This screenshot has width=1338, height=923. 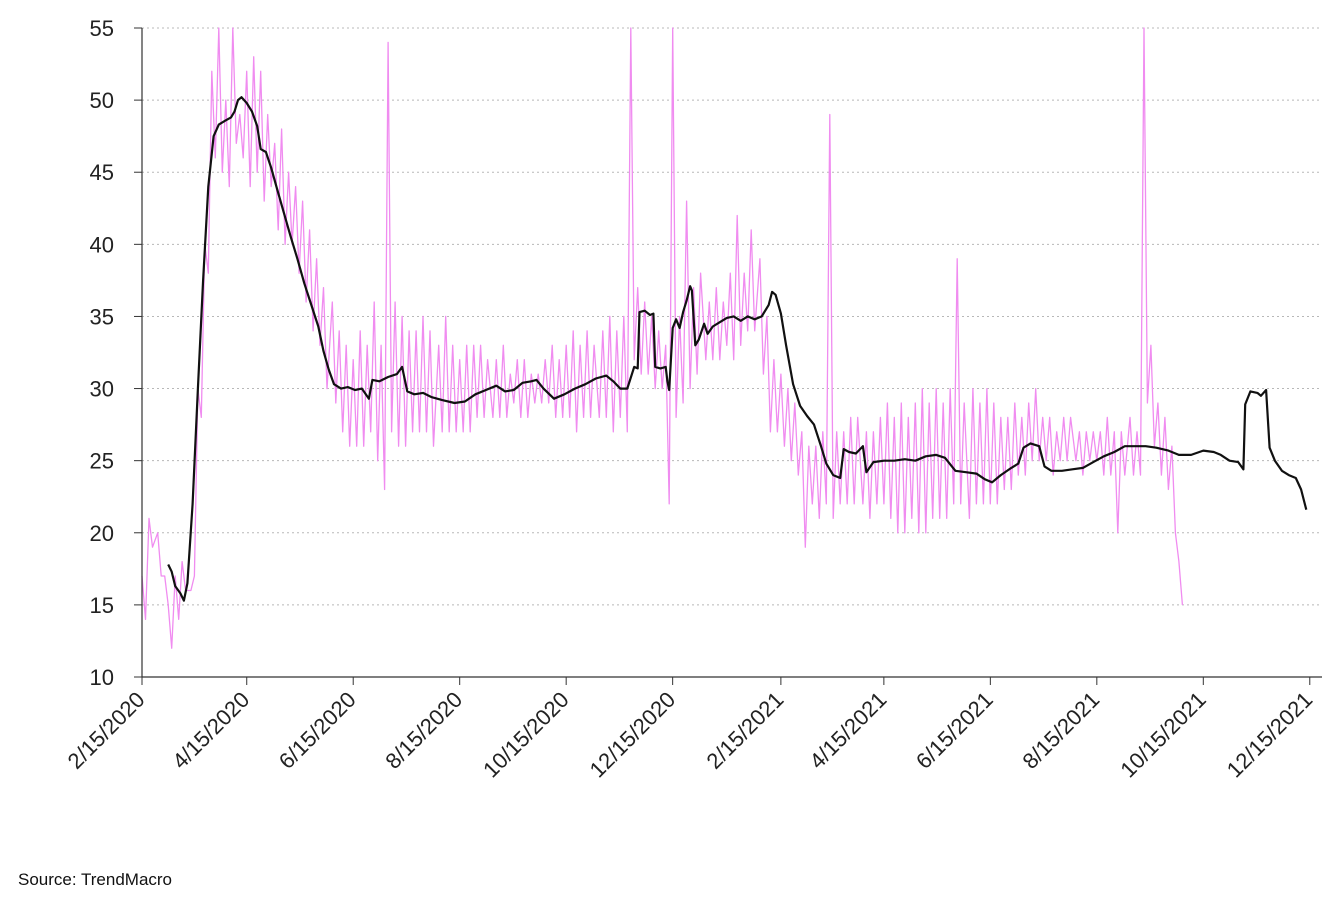 I want to click on y-tick-label: 50, so click(x=102, y=100).